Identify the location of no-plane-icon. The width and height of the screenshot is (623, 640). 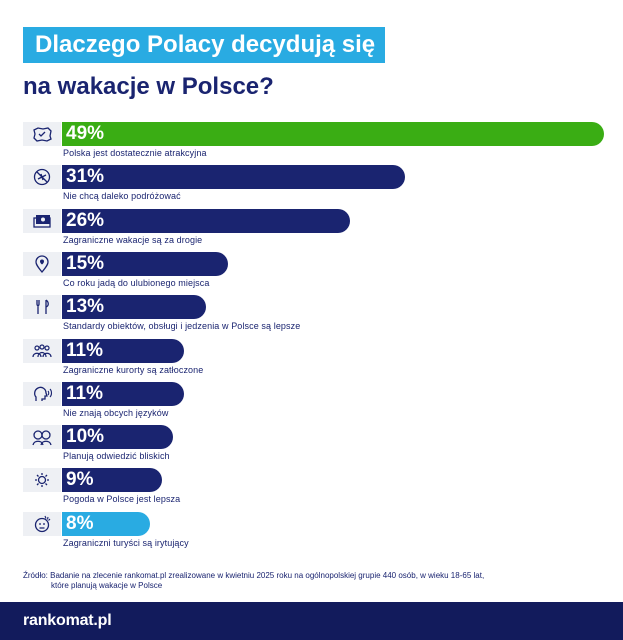
(42, 177).